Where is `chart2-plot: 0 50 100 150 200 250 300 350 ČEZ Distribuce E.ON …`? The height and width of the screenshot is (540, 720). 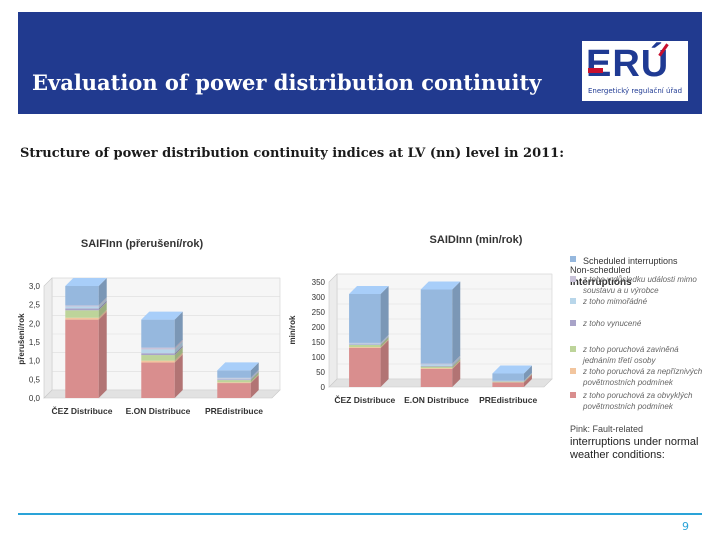
chart2-plot: 0 50 100 150 200 250 300 350 ČEZ Distribuce E.ON … is located at coordinates (432, 339).